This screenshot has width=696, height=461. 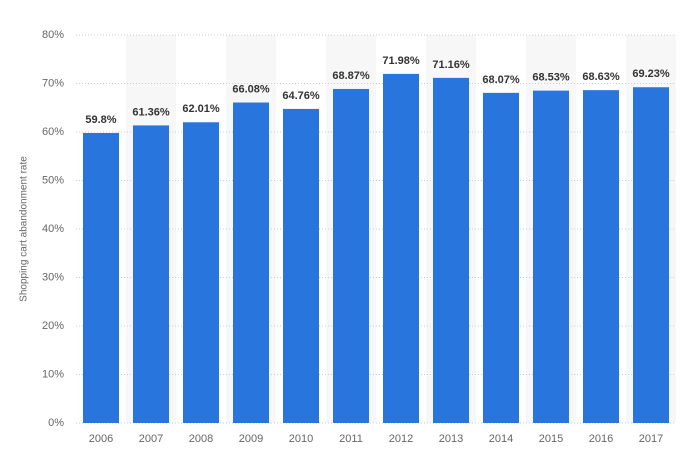 I want to click on y-tick-label: 10%, so click(x=53, y=374).